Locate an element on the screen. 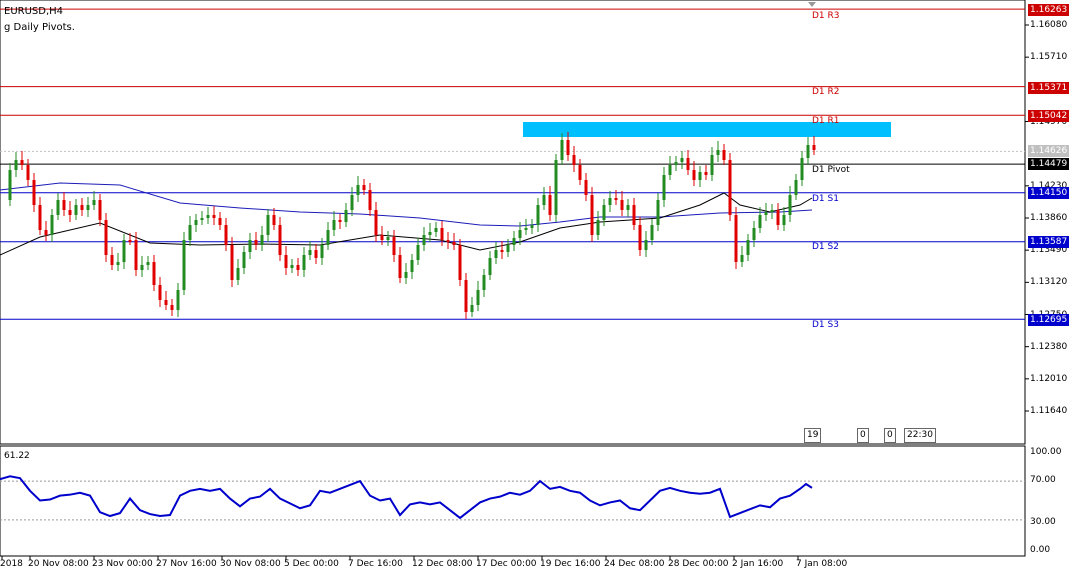 The height and width of the screenshot is (573, 1073). time-axis-label: 20 Nov 08:00 is located at coordinates (58, 564).